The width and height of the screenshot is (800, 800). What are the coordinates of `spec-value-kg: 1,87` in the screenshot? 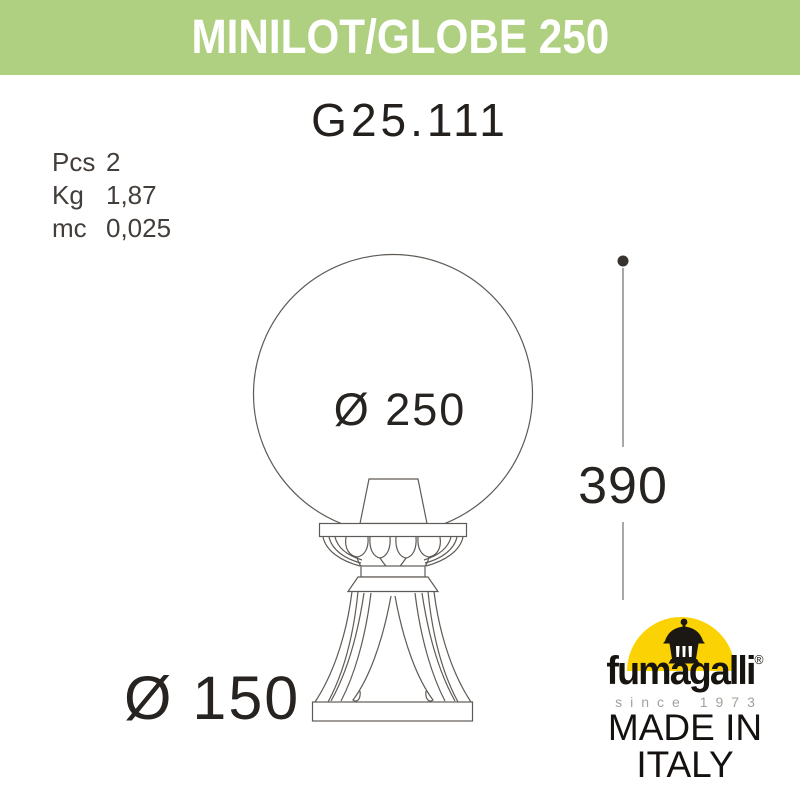 It's located at (131, 195).